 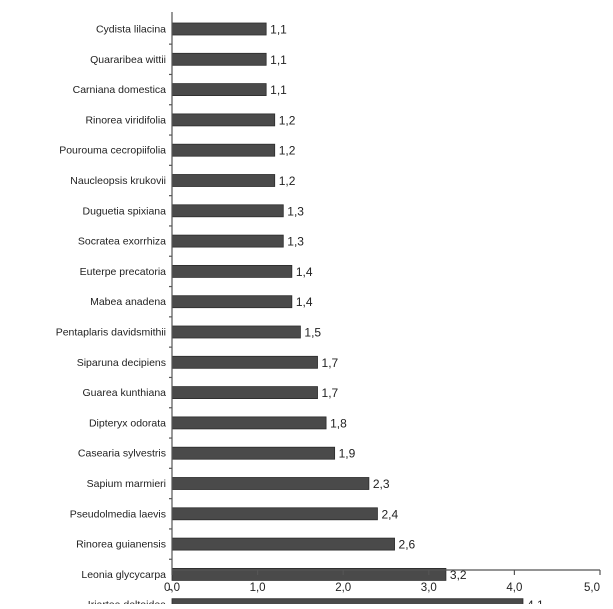 What do you see at coordinates (122, 454) in the screenshot?
I see `category-label: Casearia sylvestris` at bounding box center [122, 454].